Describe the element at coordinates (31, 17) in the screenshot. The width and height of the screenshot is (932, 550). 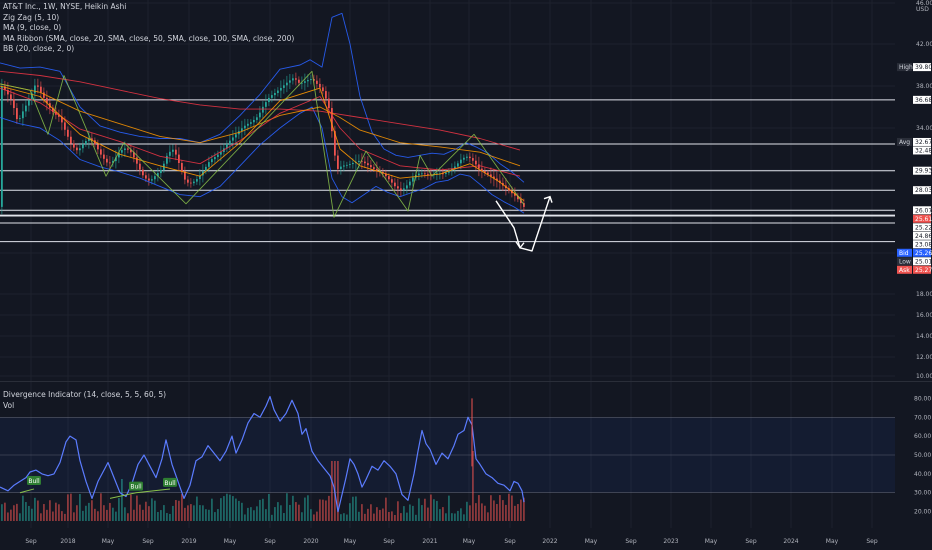
I see `legend-zigzag: Zig Zag (5, 10)` at that location.